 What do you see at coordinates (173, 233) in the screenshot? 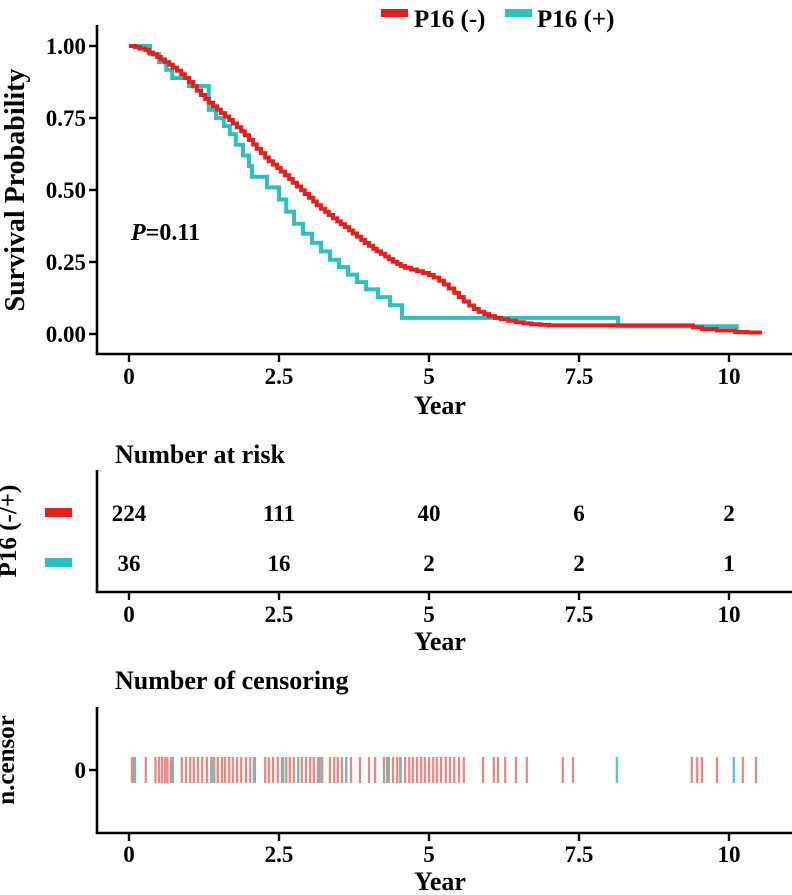
I see `pvalue-rest: =0.11` at bounding box center [173, 233].